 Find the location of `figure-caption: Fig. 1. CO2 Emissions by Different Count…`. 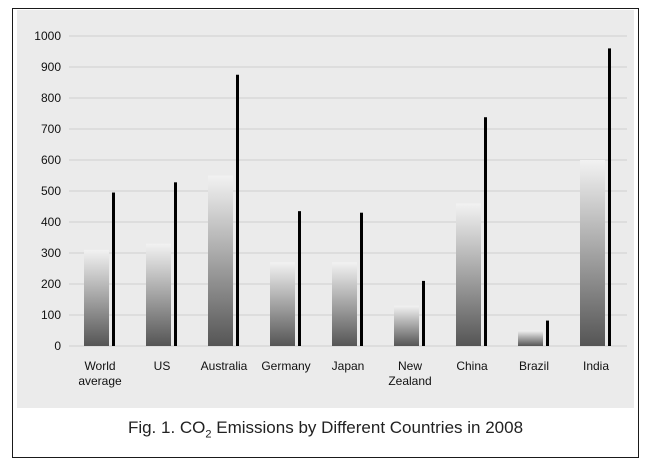

figure-caption: Fig. 1. CO2 Emissions by Different Count… is located at coordinates (325, 429).